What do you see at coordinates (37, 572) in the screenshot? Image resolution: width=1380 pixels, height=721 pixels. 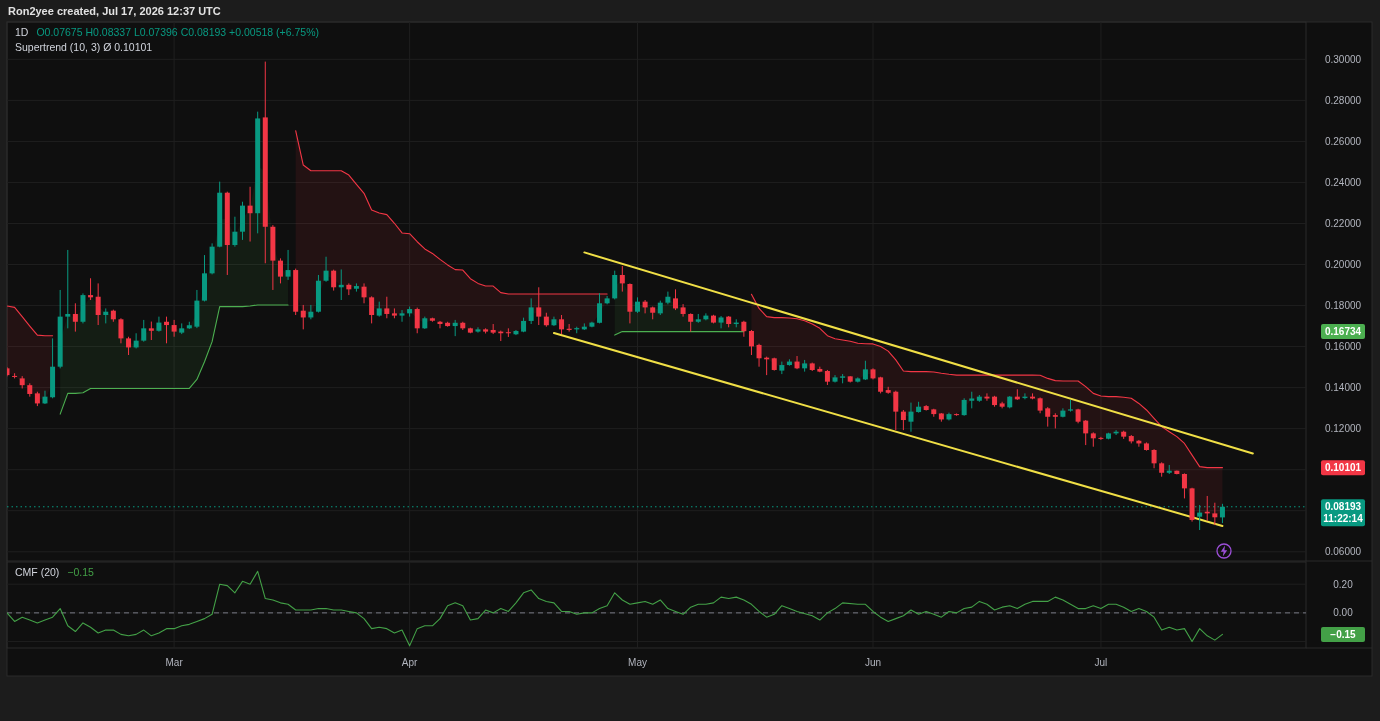 I see `chart-title: CMF (20)` at bounding box center [37, 572].